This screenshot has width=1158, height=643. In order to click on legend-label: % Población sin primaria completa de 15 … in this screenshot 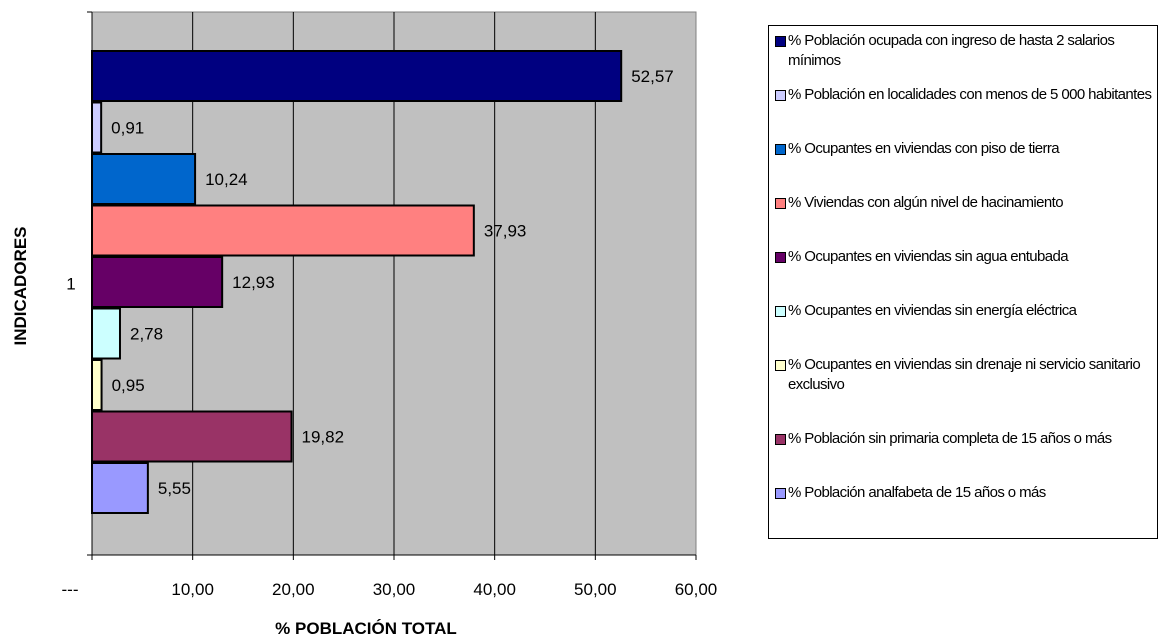, I will do `click(950, 438)`.